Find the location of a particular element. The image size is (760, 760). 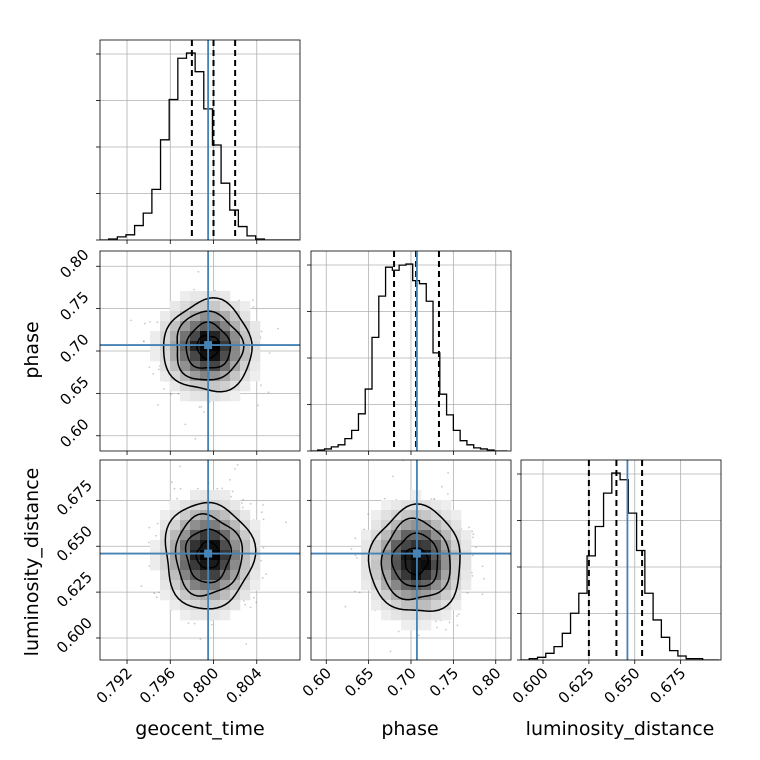

x-axis-label-geocent-time: geocent_time is located at coordinates (199, 729).